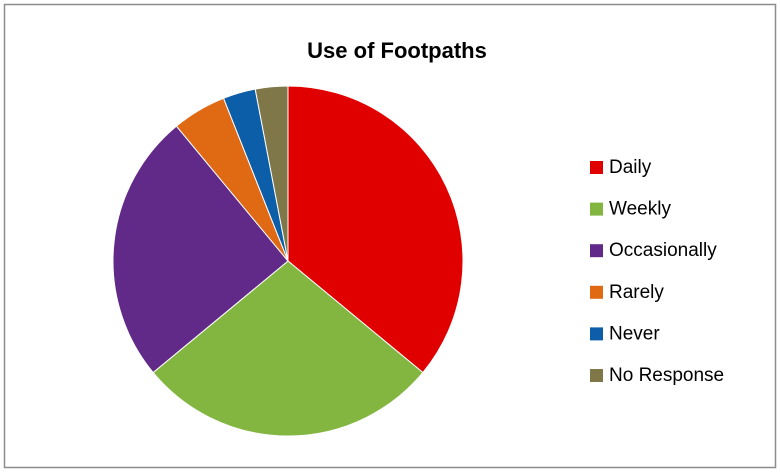 The image size is (780, 472). What do you see at coordinates (663, 250) in the screenshot?
I see `legend-label: Occasionally` at bounding box center [663, 250].